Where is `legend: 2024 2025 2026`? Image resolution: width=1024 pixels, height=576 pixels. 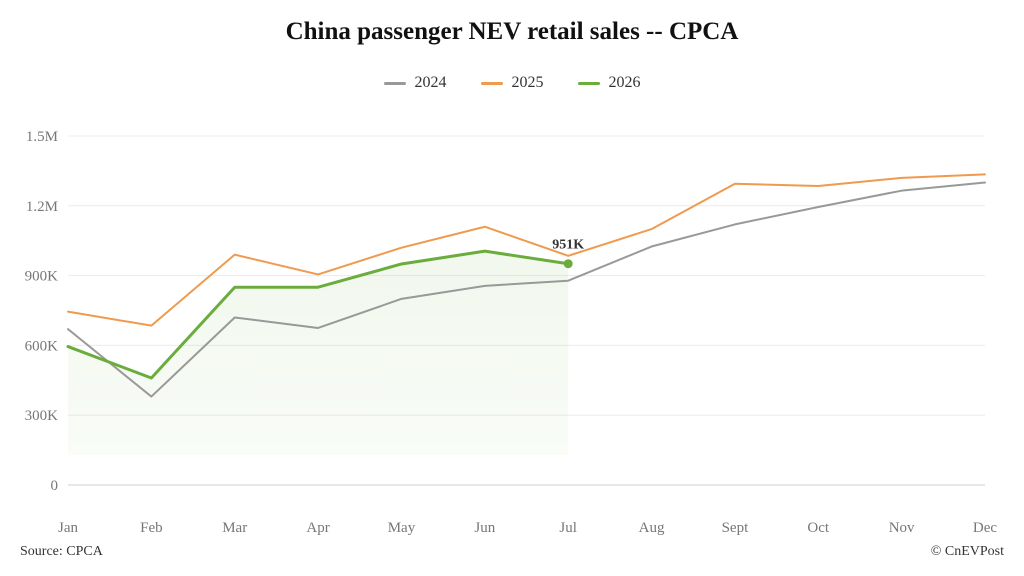 legend: 2024 2025 2026 is located at coordinates (512, 83).